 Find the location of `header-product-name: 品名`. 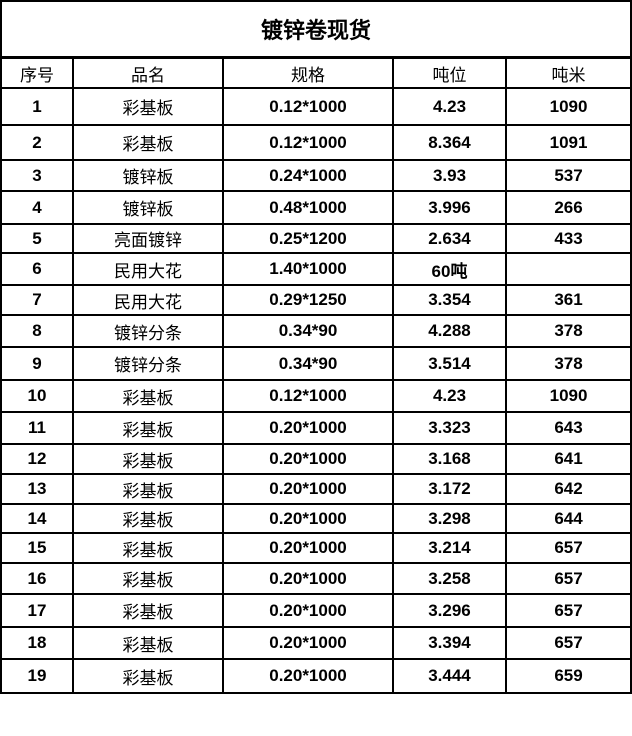

header-product-name: 品名 is located at coordinates (148, 72).